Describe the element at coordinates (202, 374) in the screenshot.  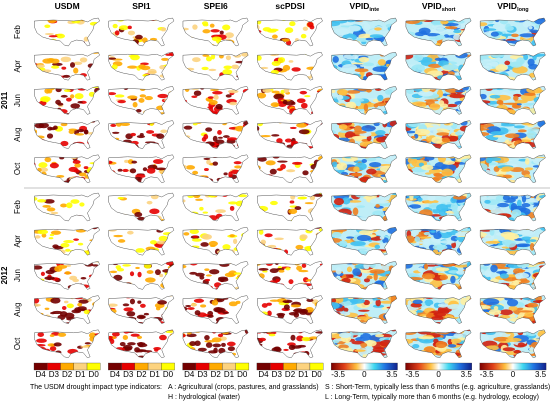
I see `legend-label: D3` at that location.